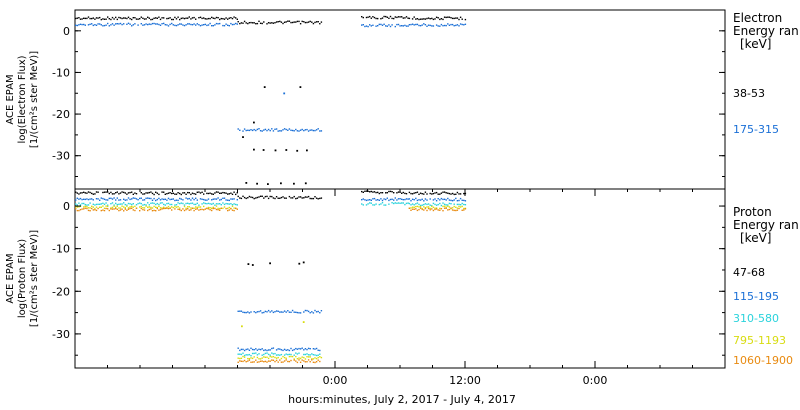 This screenshot has width=800, height=410. Describe the element at coordinates (22, 99) in the screenshot. I see `electron-ylabel-line-2: log(Electron Flux)` at that location.